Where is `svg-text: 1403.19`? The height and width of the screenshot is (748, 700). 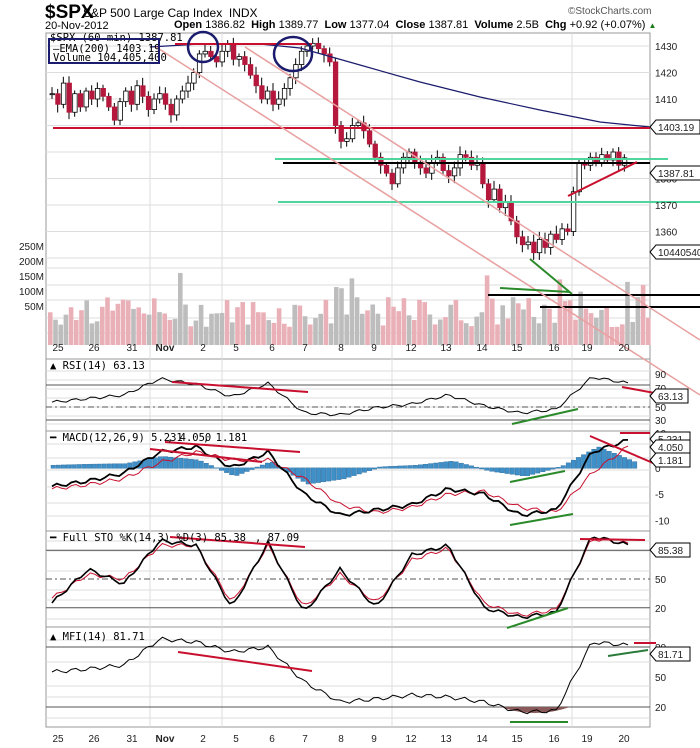 svg-text: 1403.19 is located at coordinates (676, 128).